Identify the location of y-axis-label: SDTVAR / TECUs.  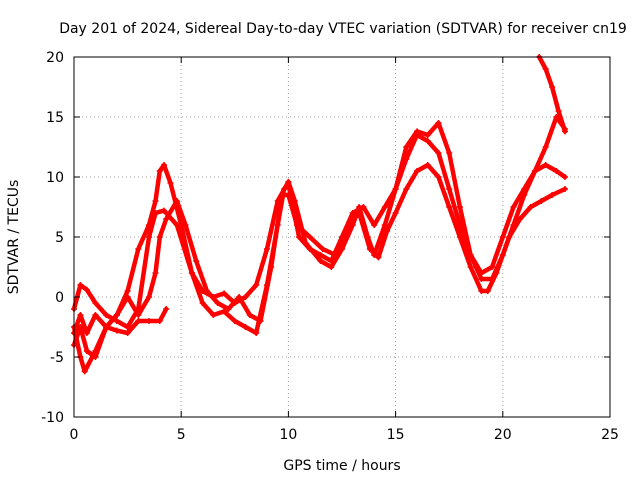
(14, 237).